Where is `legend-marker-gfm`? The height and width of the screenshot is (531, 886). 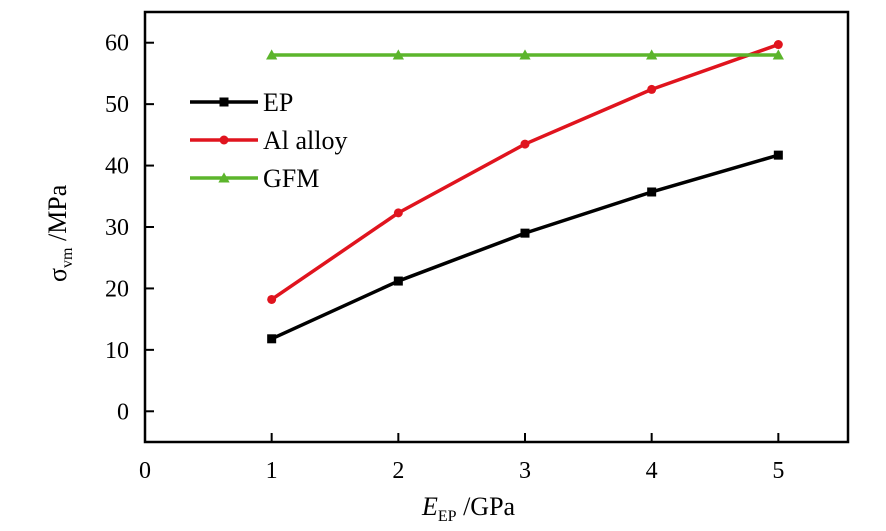
legend-marker-gfm is located at coordinates (224, 177).